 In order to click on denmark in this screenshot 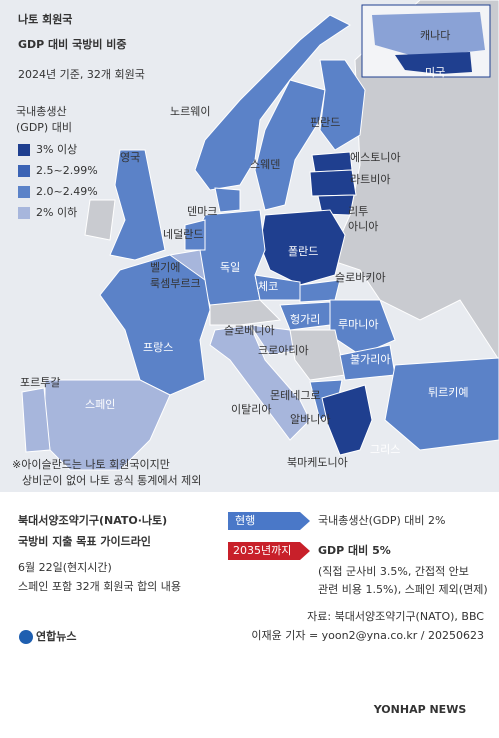, I will do `click(227, 200)`.